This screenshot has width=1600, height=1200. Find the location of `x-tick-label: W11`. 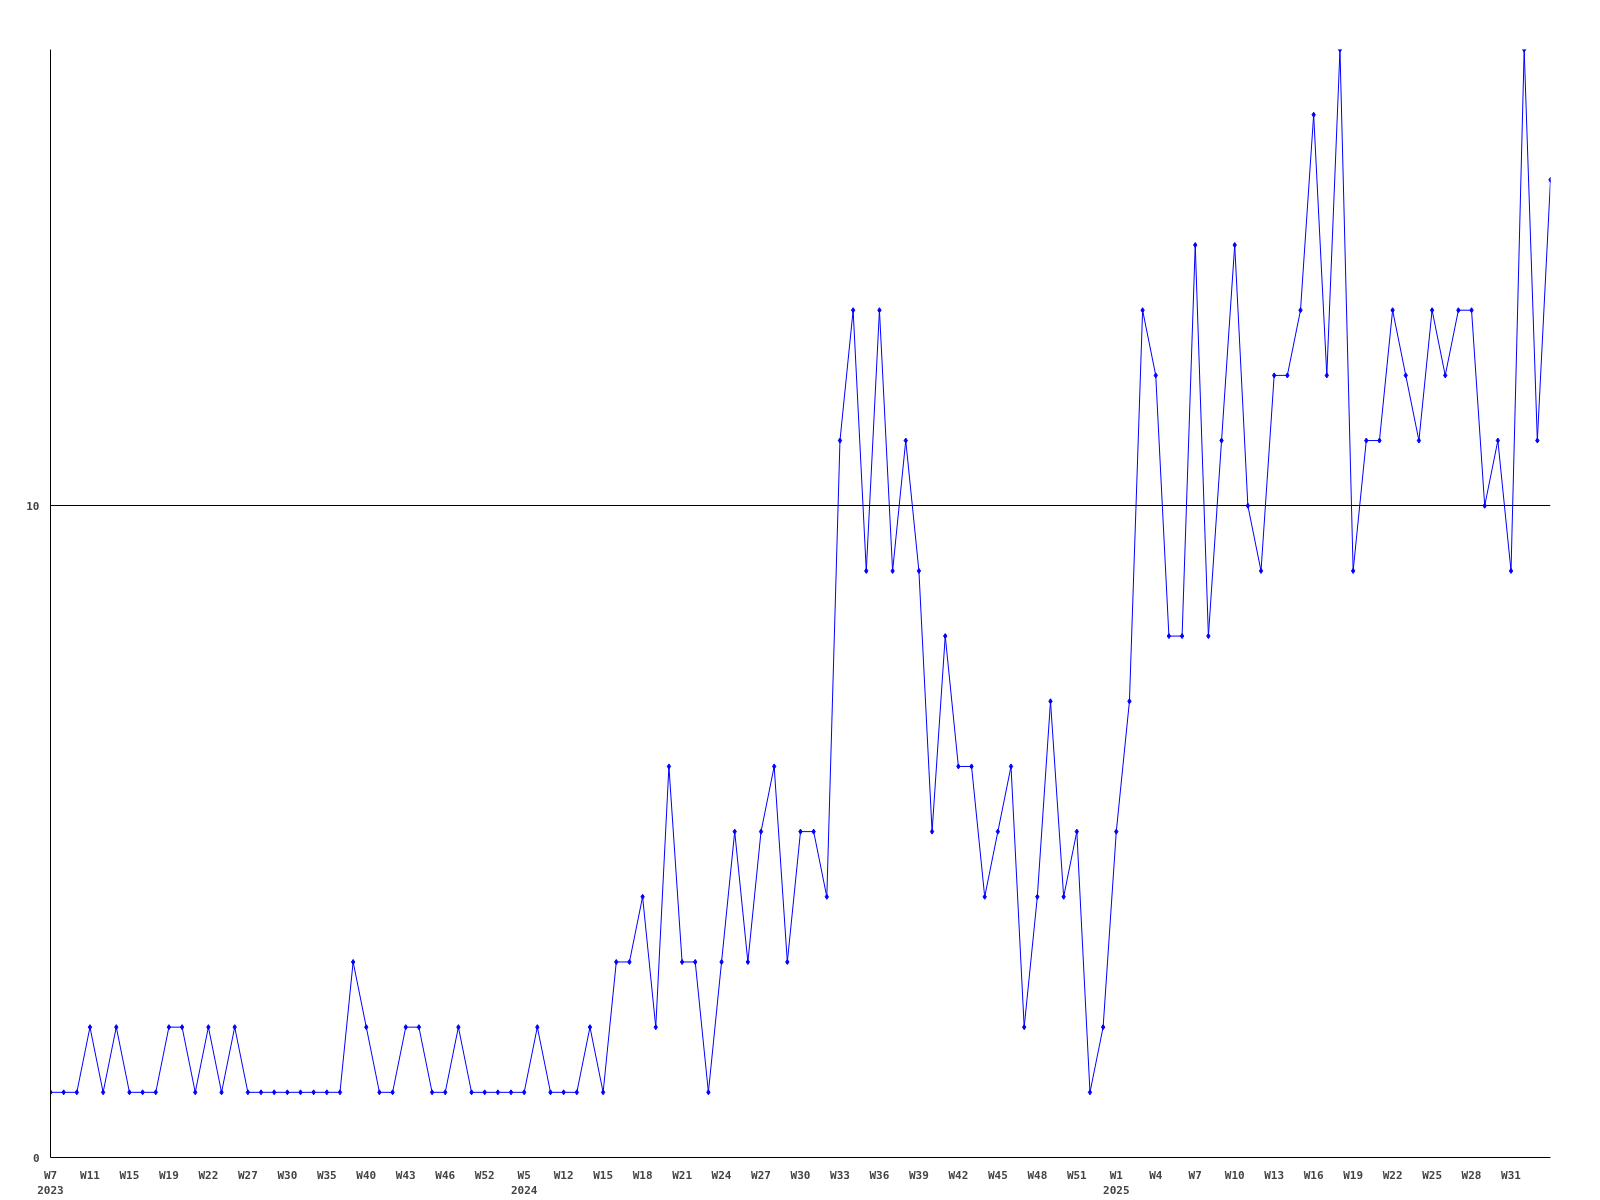

x-tick-label: W11 is located at coordinates (90, 1175).